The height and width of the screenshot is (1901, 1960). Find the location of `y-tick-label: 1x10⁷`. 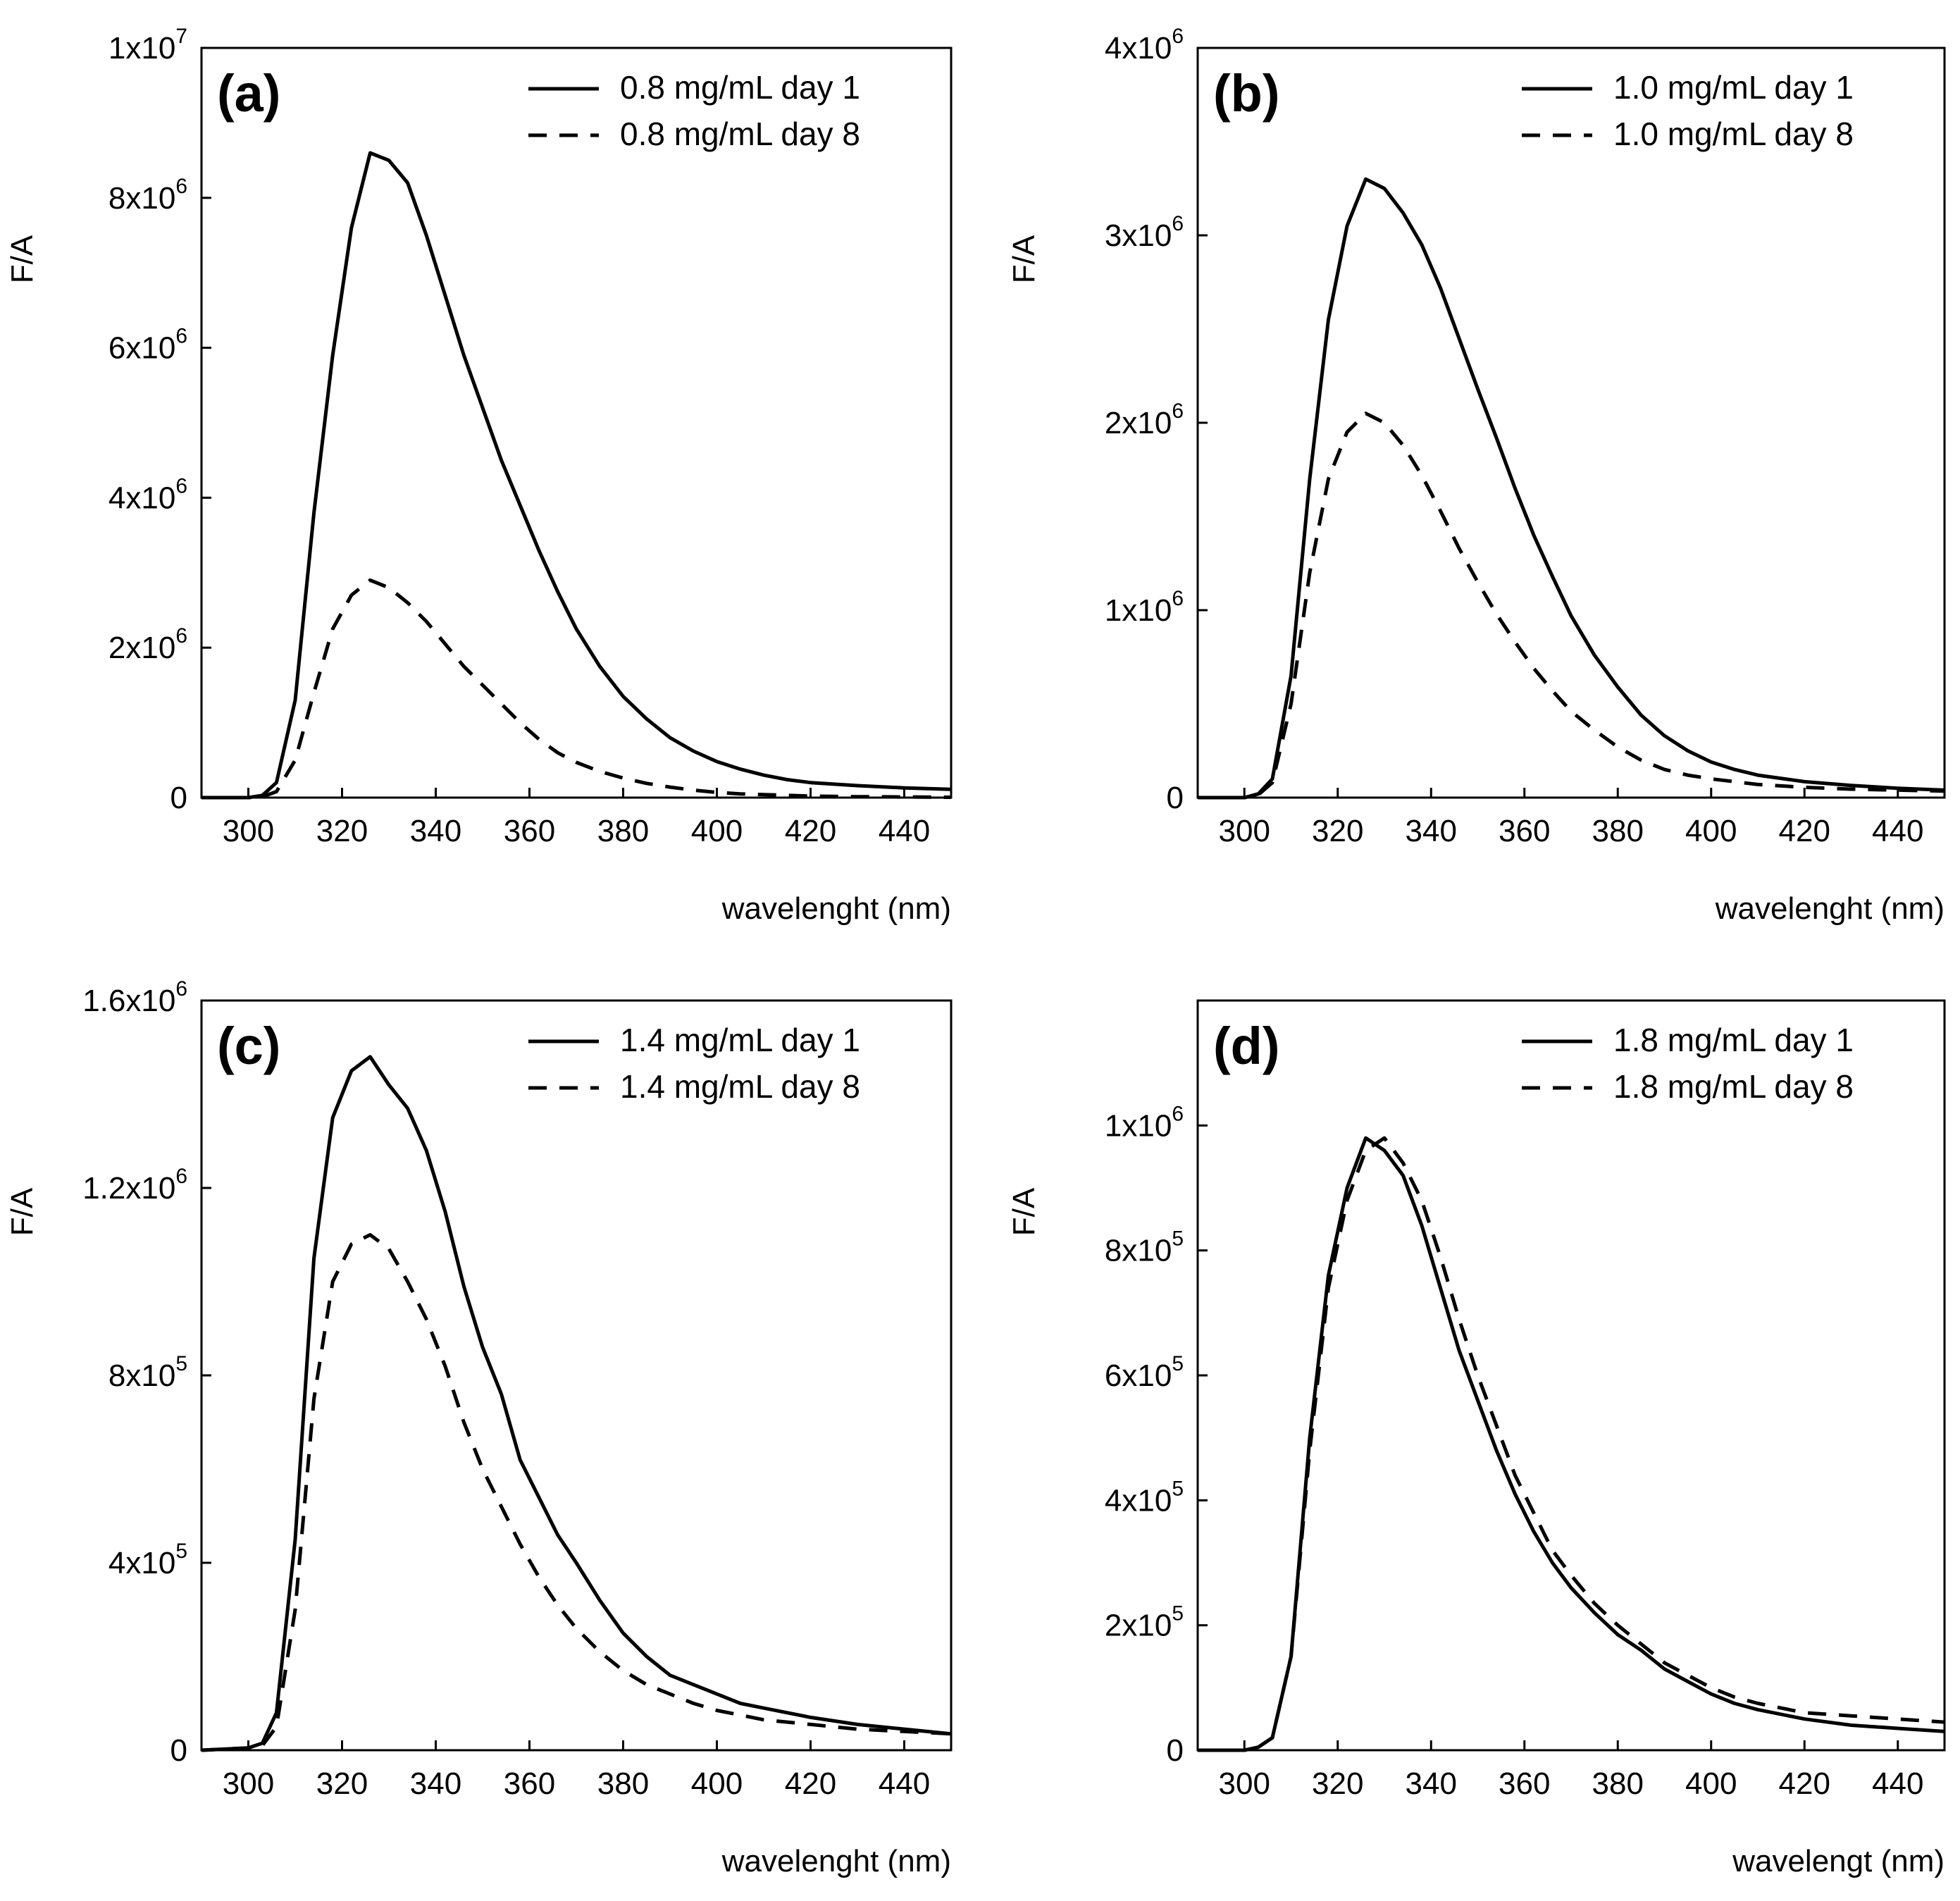

y-tick-label: 1x10⁷ is located at coordinates (147, 45).